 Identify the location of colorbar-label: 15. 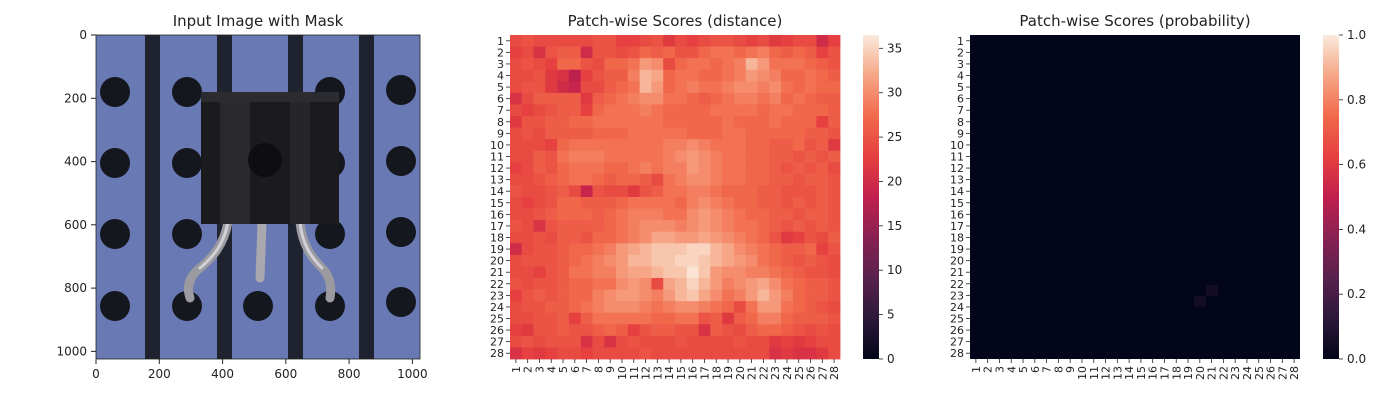
(894, 226).